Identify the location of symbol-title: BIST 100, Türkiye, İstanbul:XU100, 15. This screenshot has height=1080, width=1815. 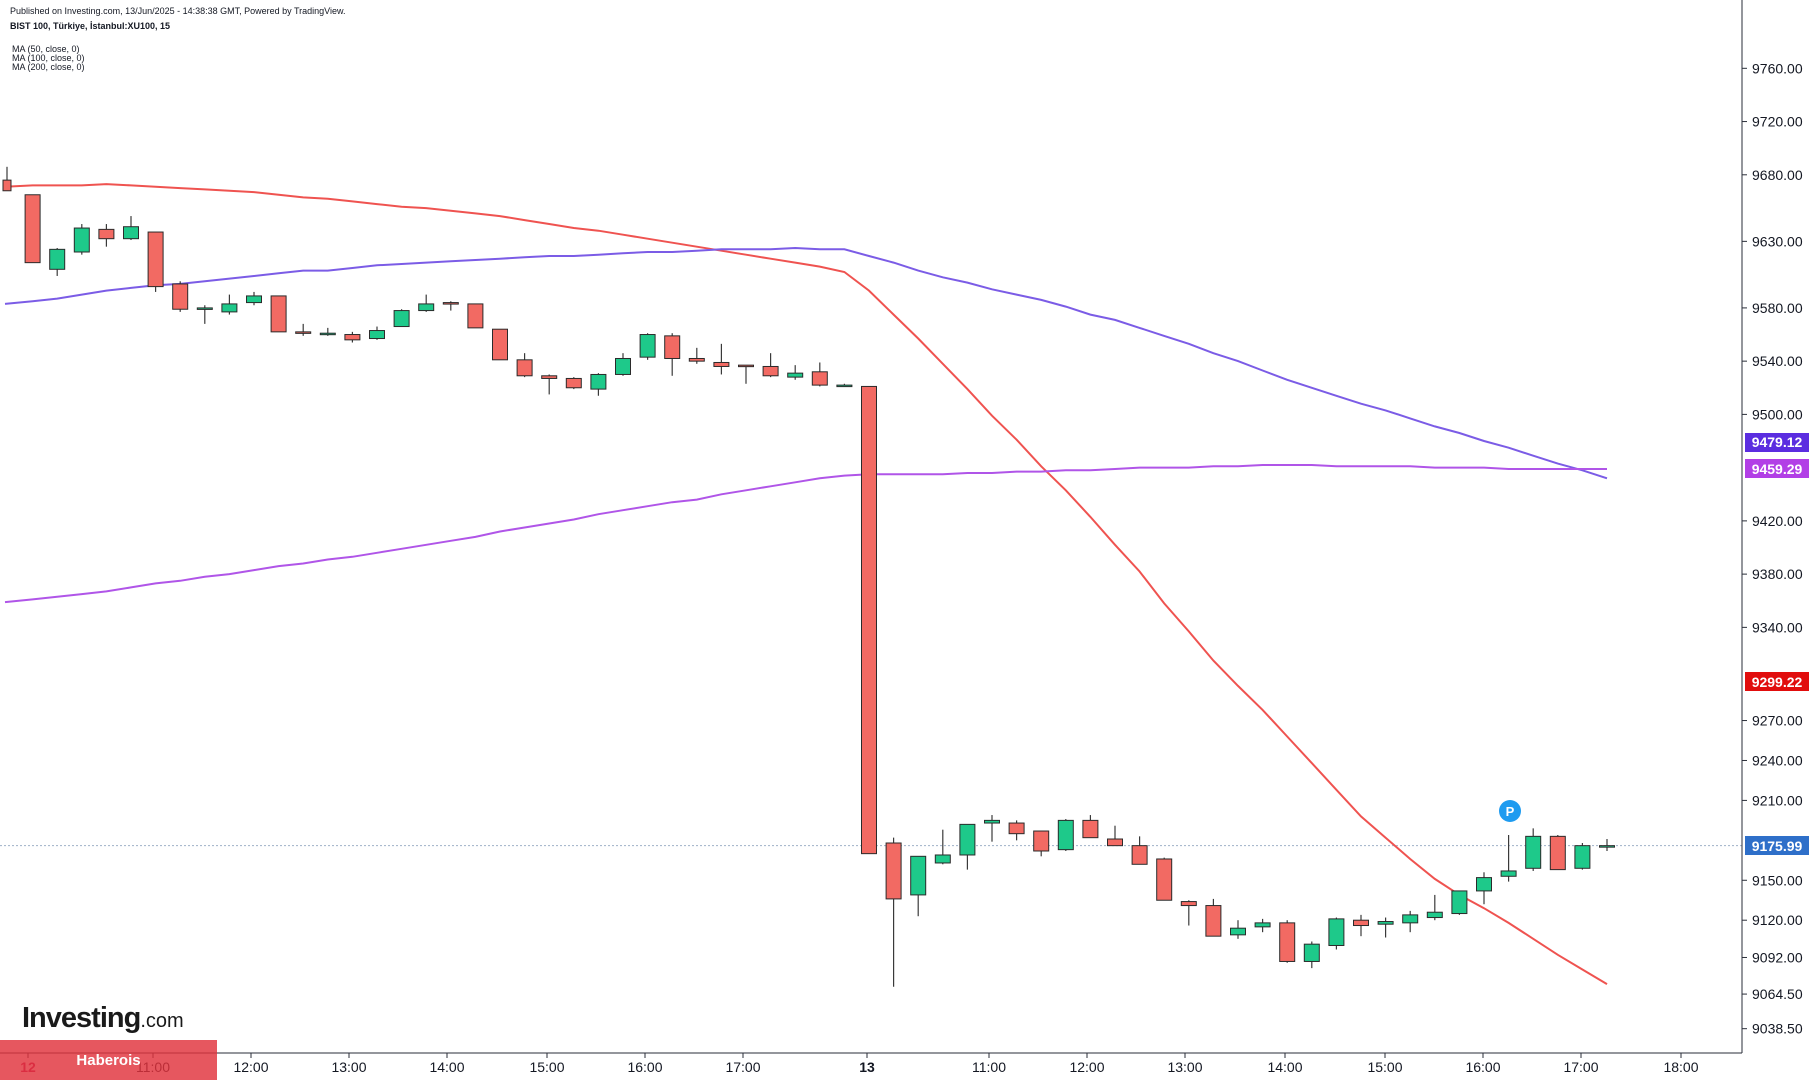
(90, 26).